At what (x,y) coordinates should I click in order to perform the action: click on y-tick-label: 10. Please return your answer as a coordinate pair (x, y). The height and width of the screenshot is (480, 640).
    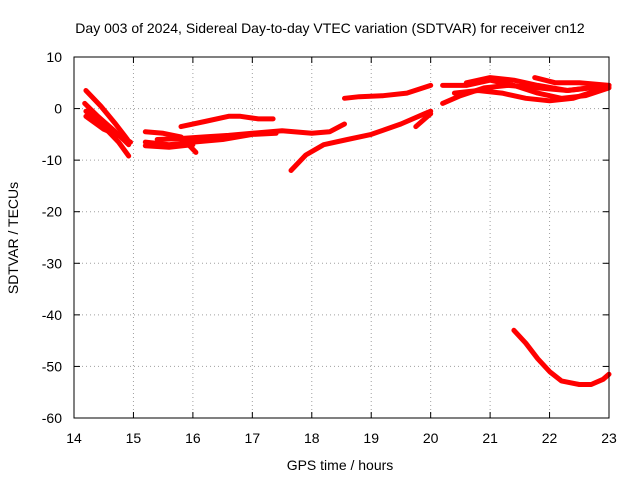
    Looking at the image, I should click on (54, 57).